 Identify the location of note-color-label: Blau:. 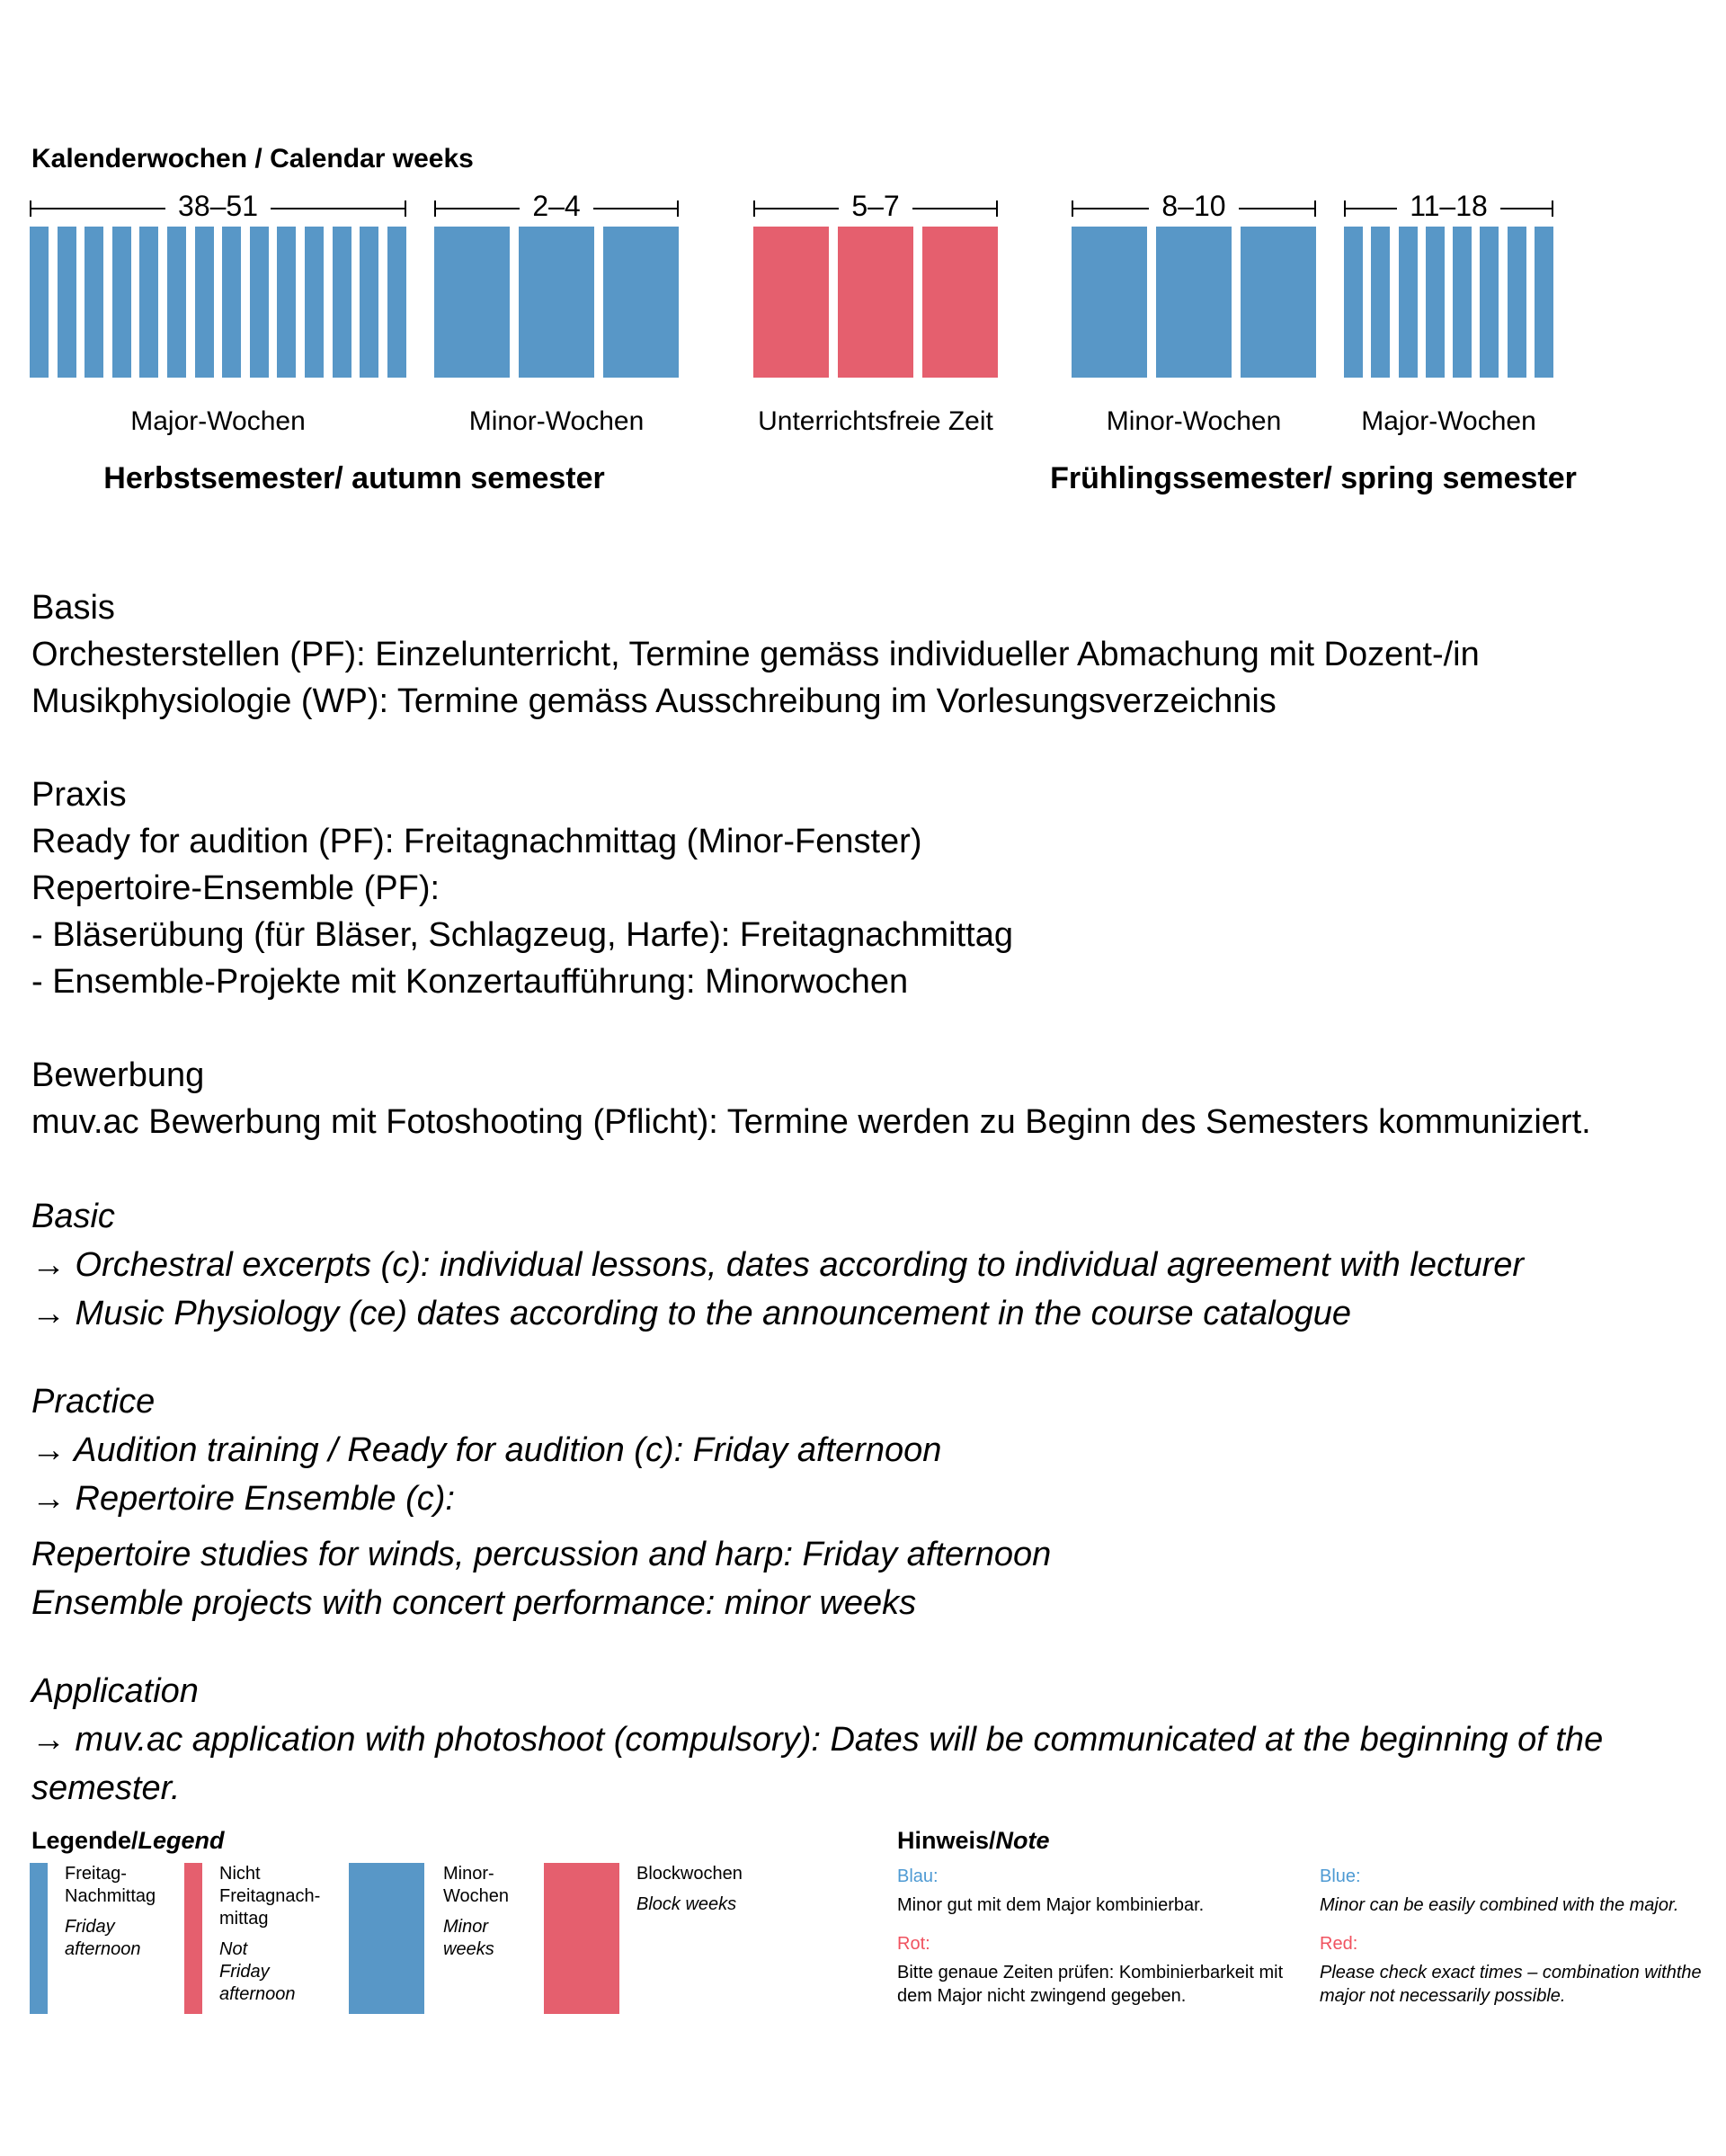
(918, 1876).